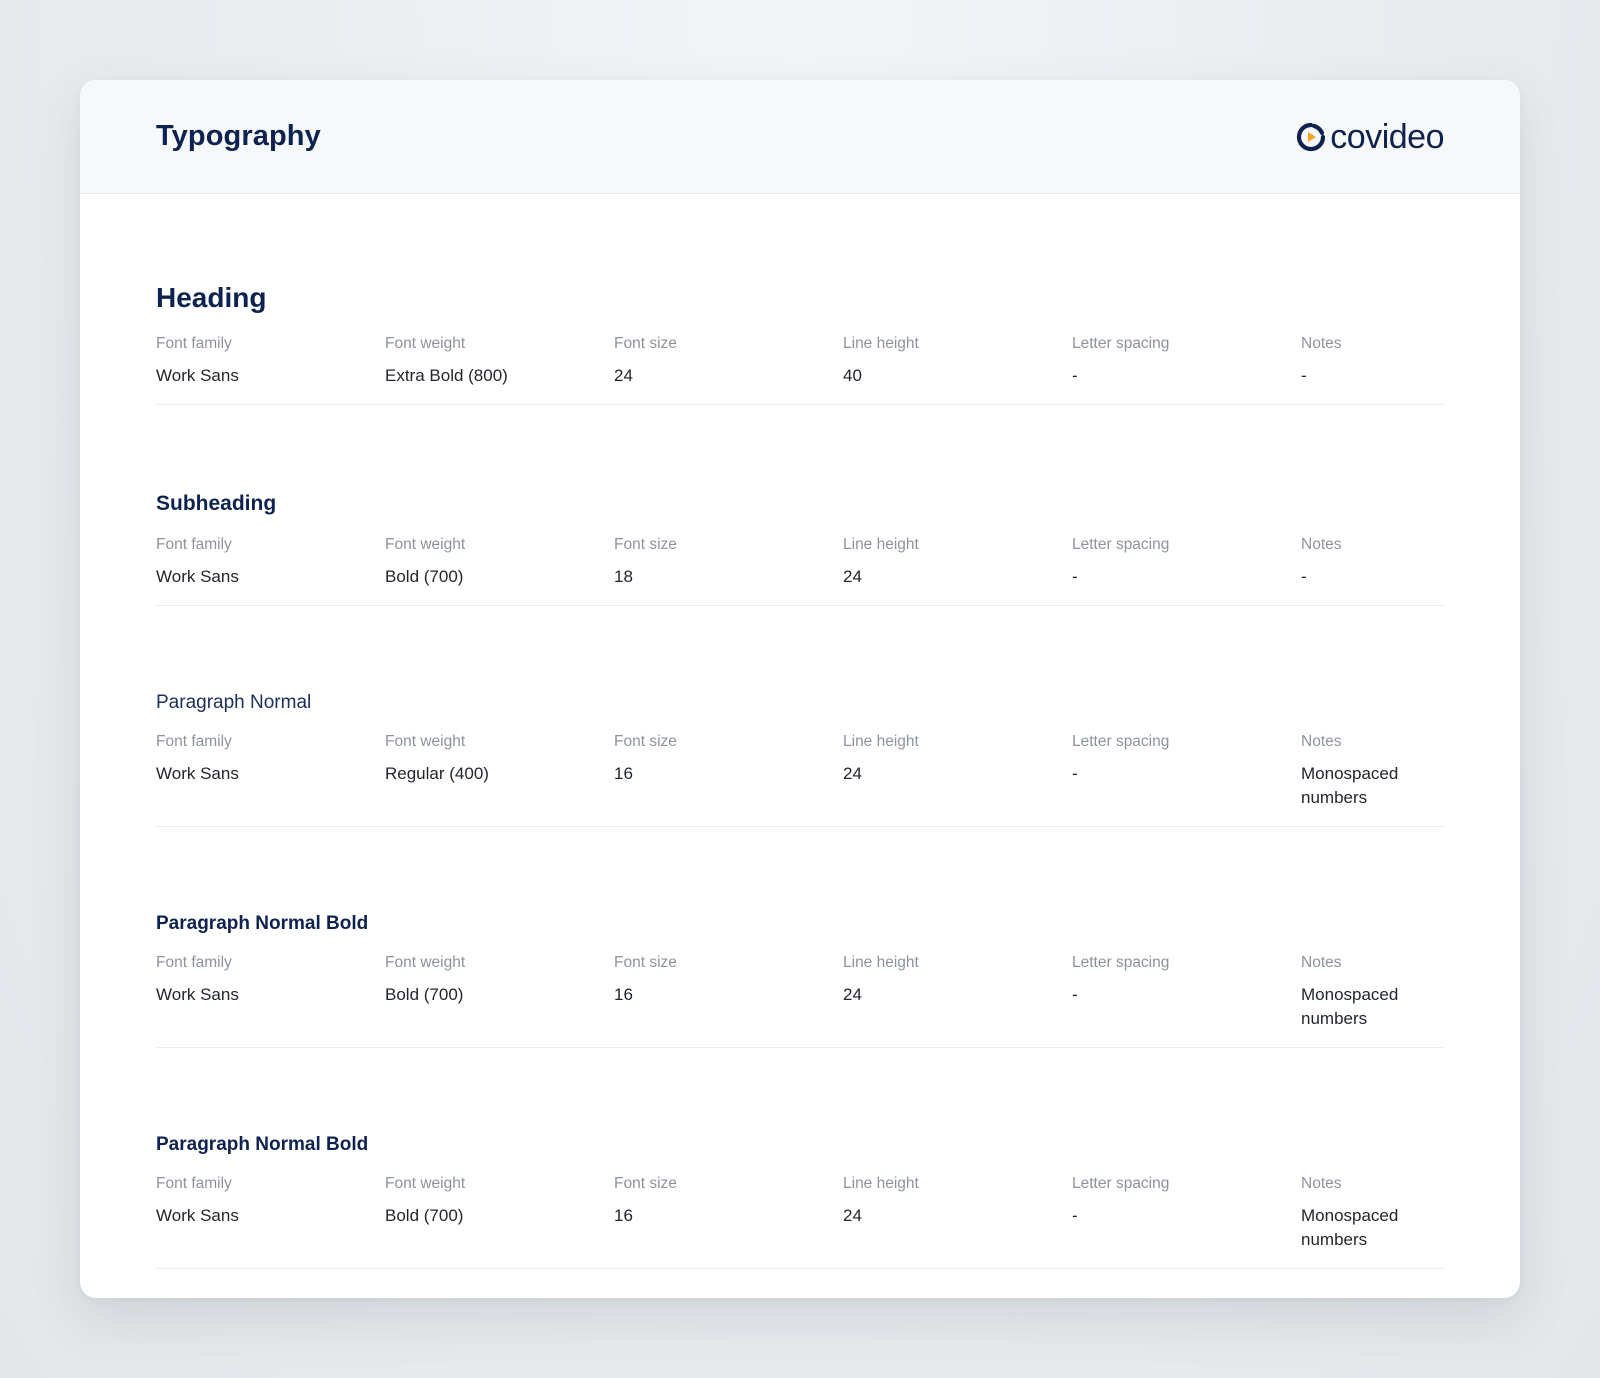  Describe the element at coordinates (623, 576) in the screenshot. I see `spec-value: 18` at that location.